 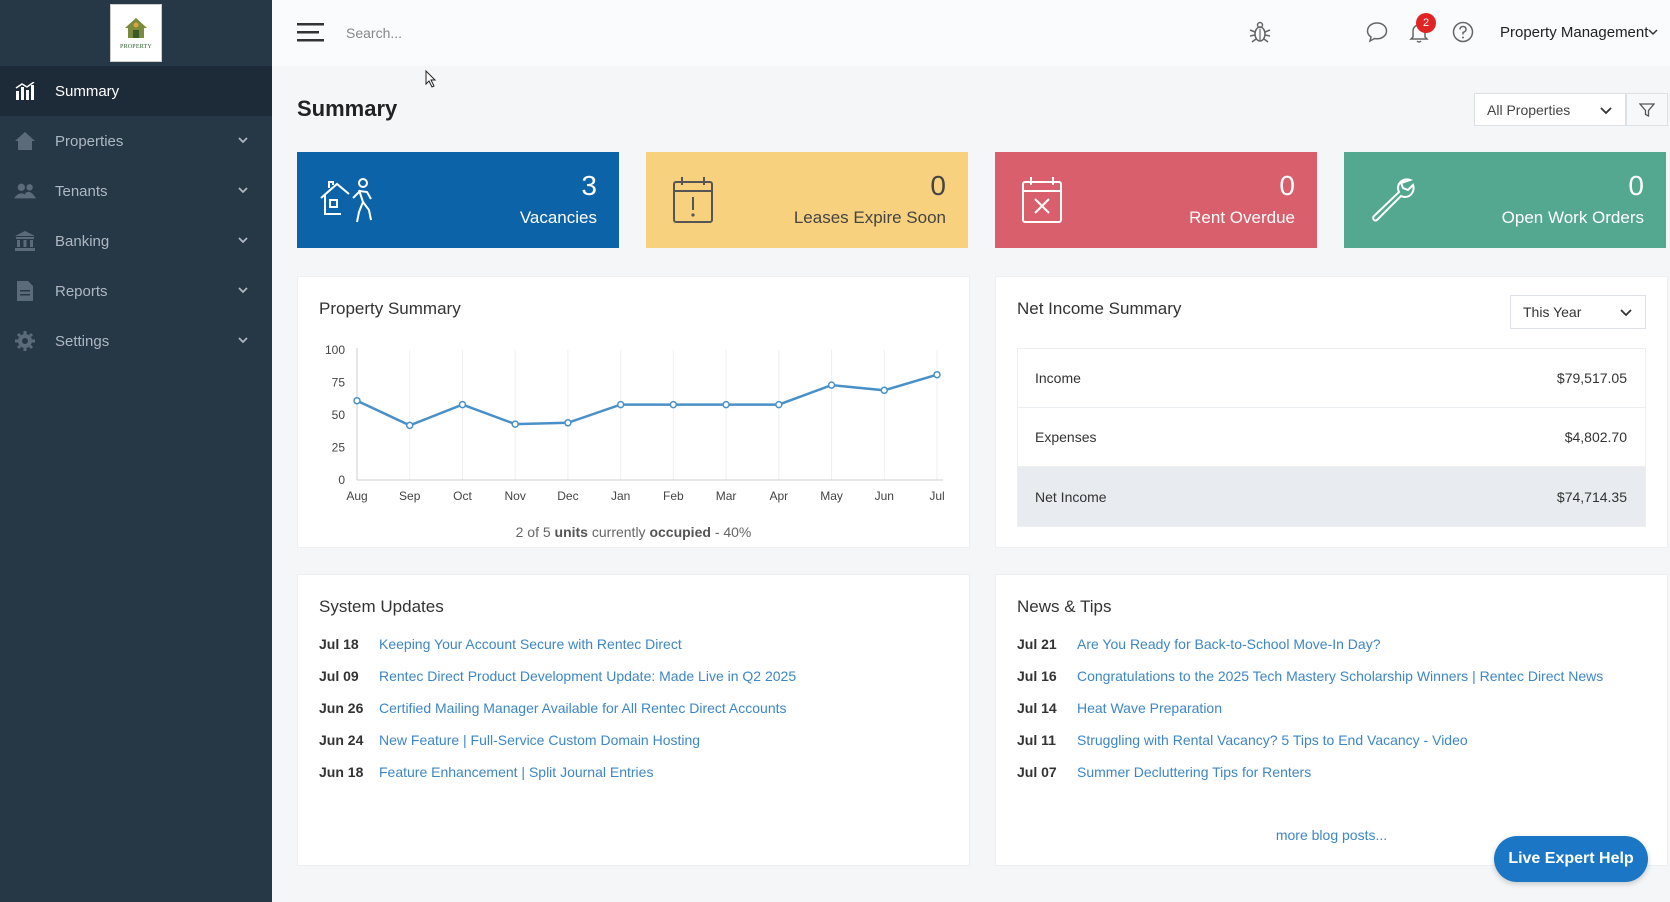 What do you see at coordinates (341, 708) in the screenshot?
I see `update-date: Jun 26` at bounding box center [341, 708].